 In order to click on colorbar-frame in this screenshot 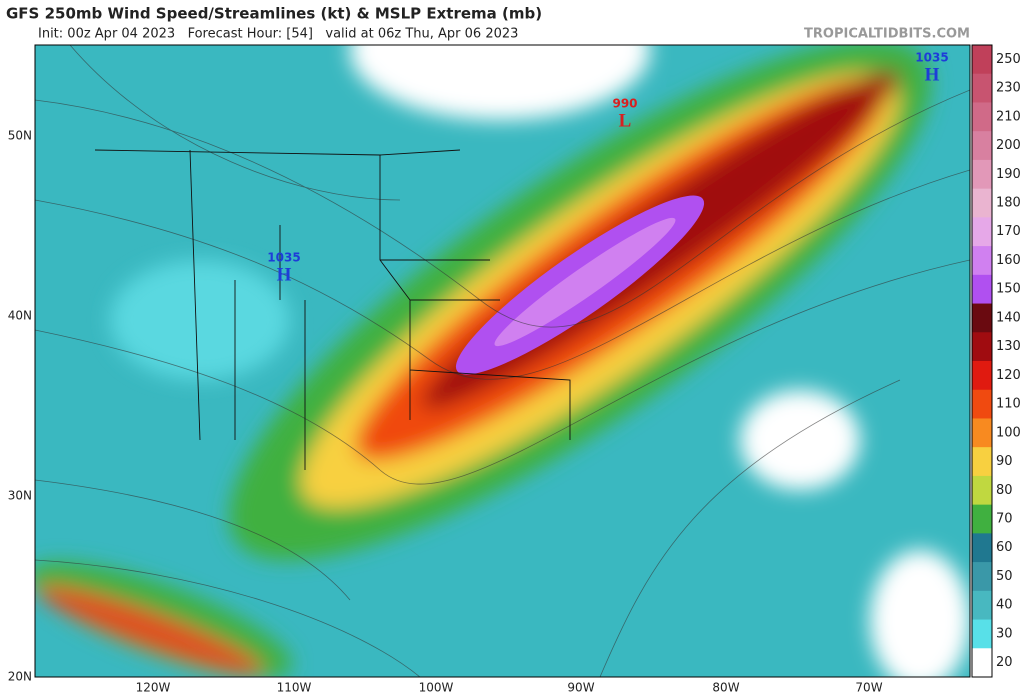, I will do `click(982, 361)`.